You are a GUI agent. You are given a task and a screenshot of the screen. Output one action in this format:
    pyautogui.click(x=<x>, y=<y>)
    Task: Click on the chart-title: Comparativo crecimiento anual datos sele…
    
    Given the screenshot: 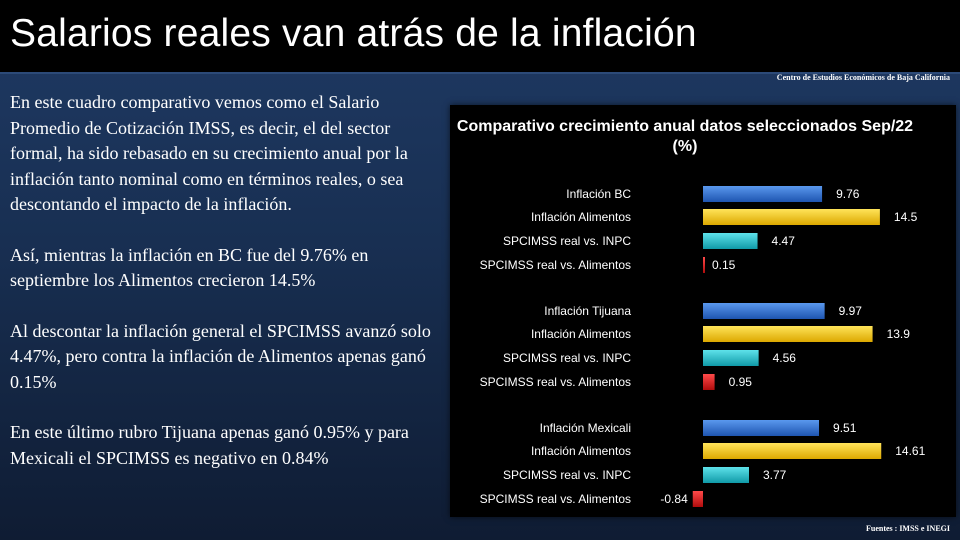 What is the action you would take?
    pyautogui.click(x=685, y=136)
    